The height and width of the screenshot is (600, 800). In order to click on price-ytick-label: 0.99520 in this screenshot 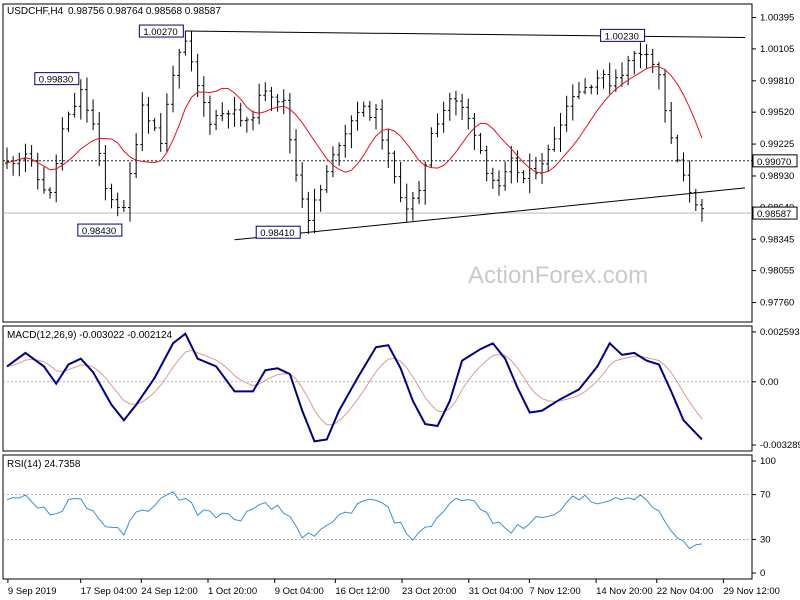, I will do `click(777, 112)`.